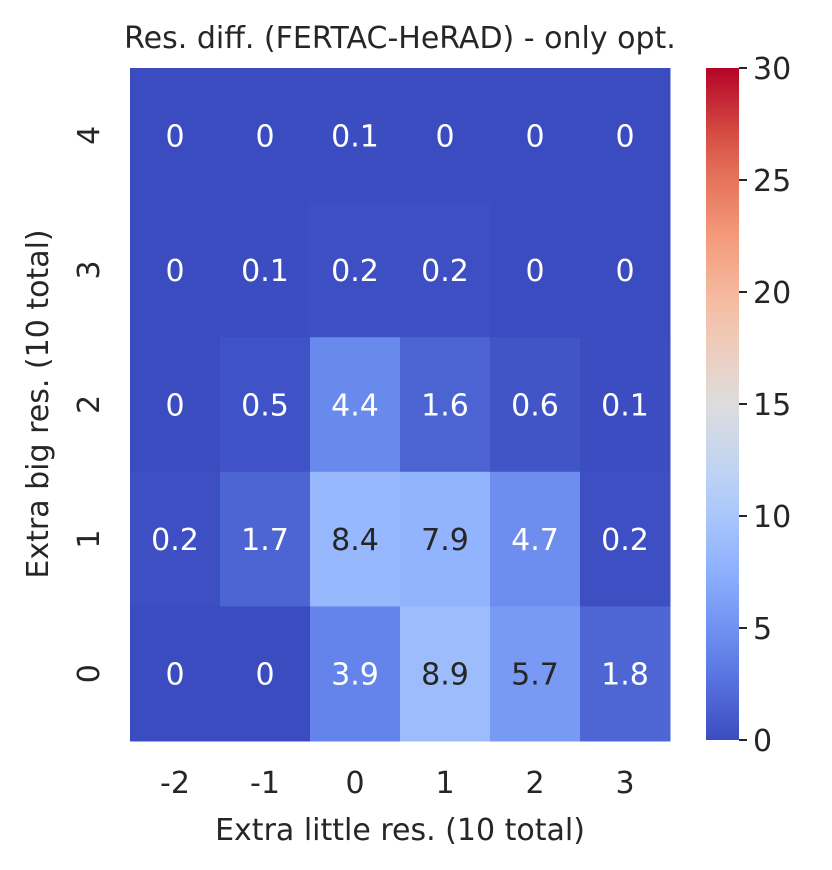 The width and height of the screenshot is (832, 870). What do you see at coordinates (354, 783) in the screenshot?
I see `x-tick-label: 0` at bounding box center [354, 783].